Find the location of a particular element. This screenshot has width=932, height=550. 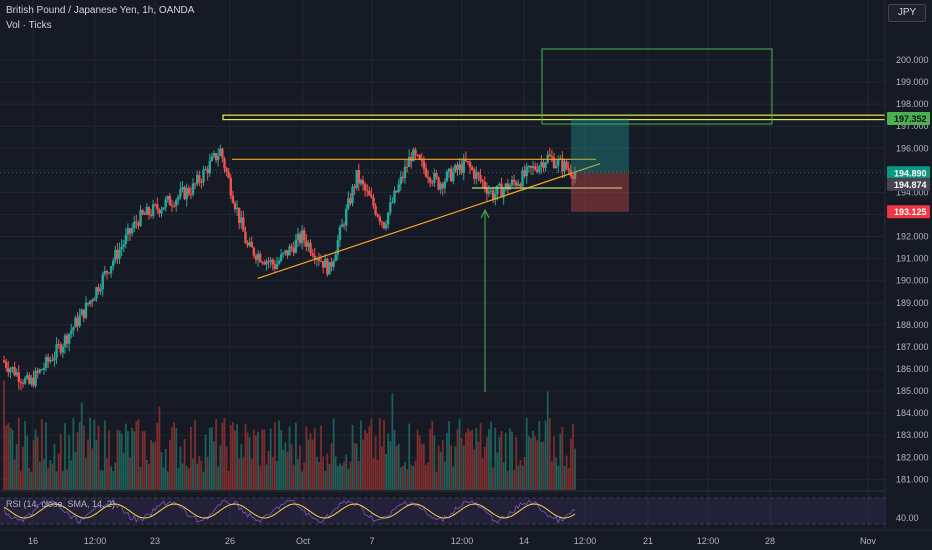

time-tick-label: 16 is located at coordinates (33, 541).